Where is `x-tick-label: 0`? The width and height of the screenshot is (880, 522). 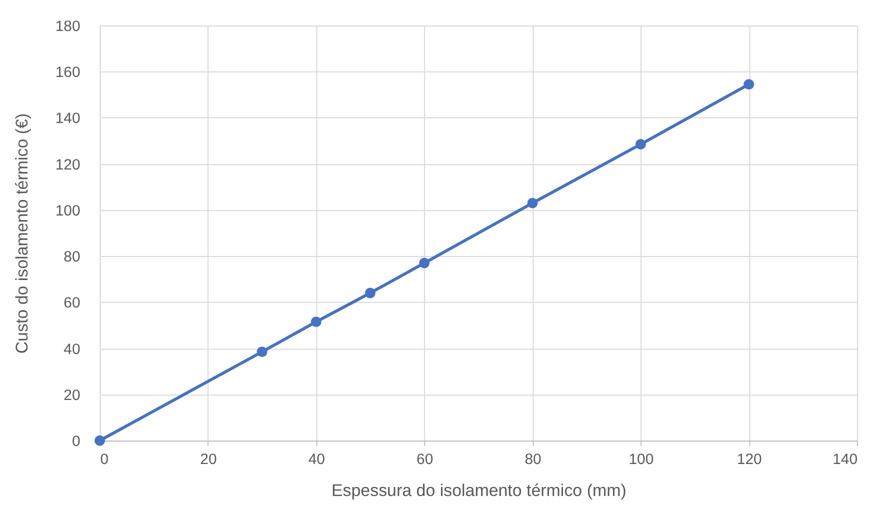 x-tick-label: 0 is located at coordinates (104, 459).